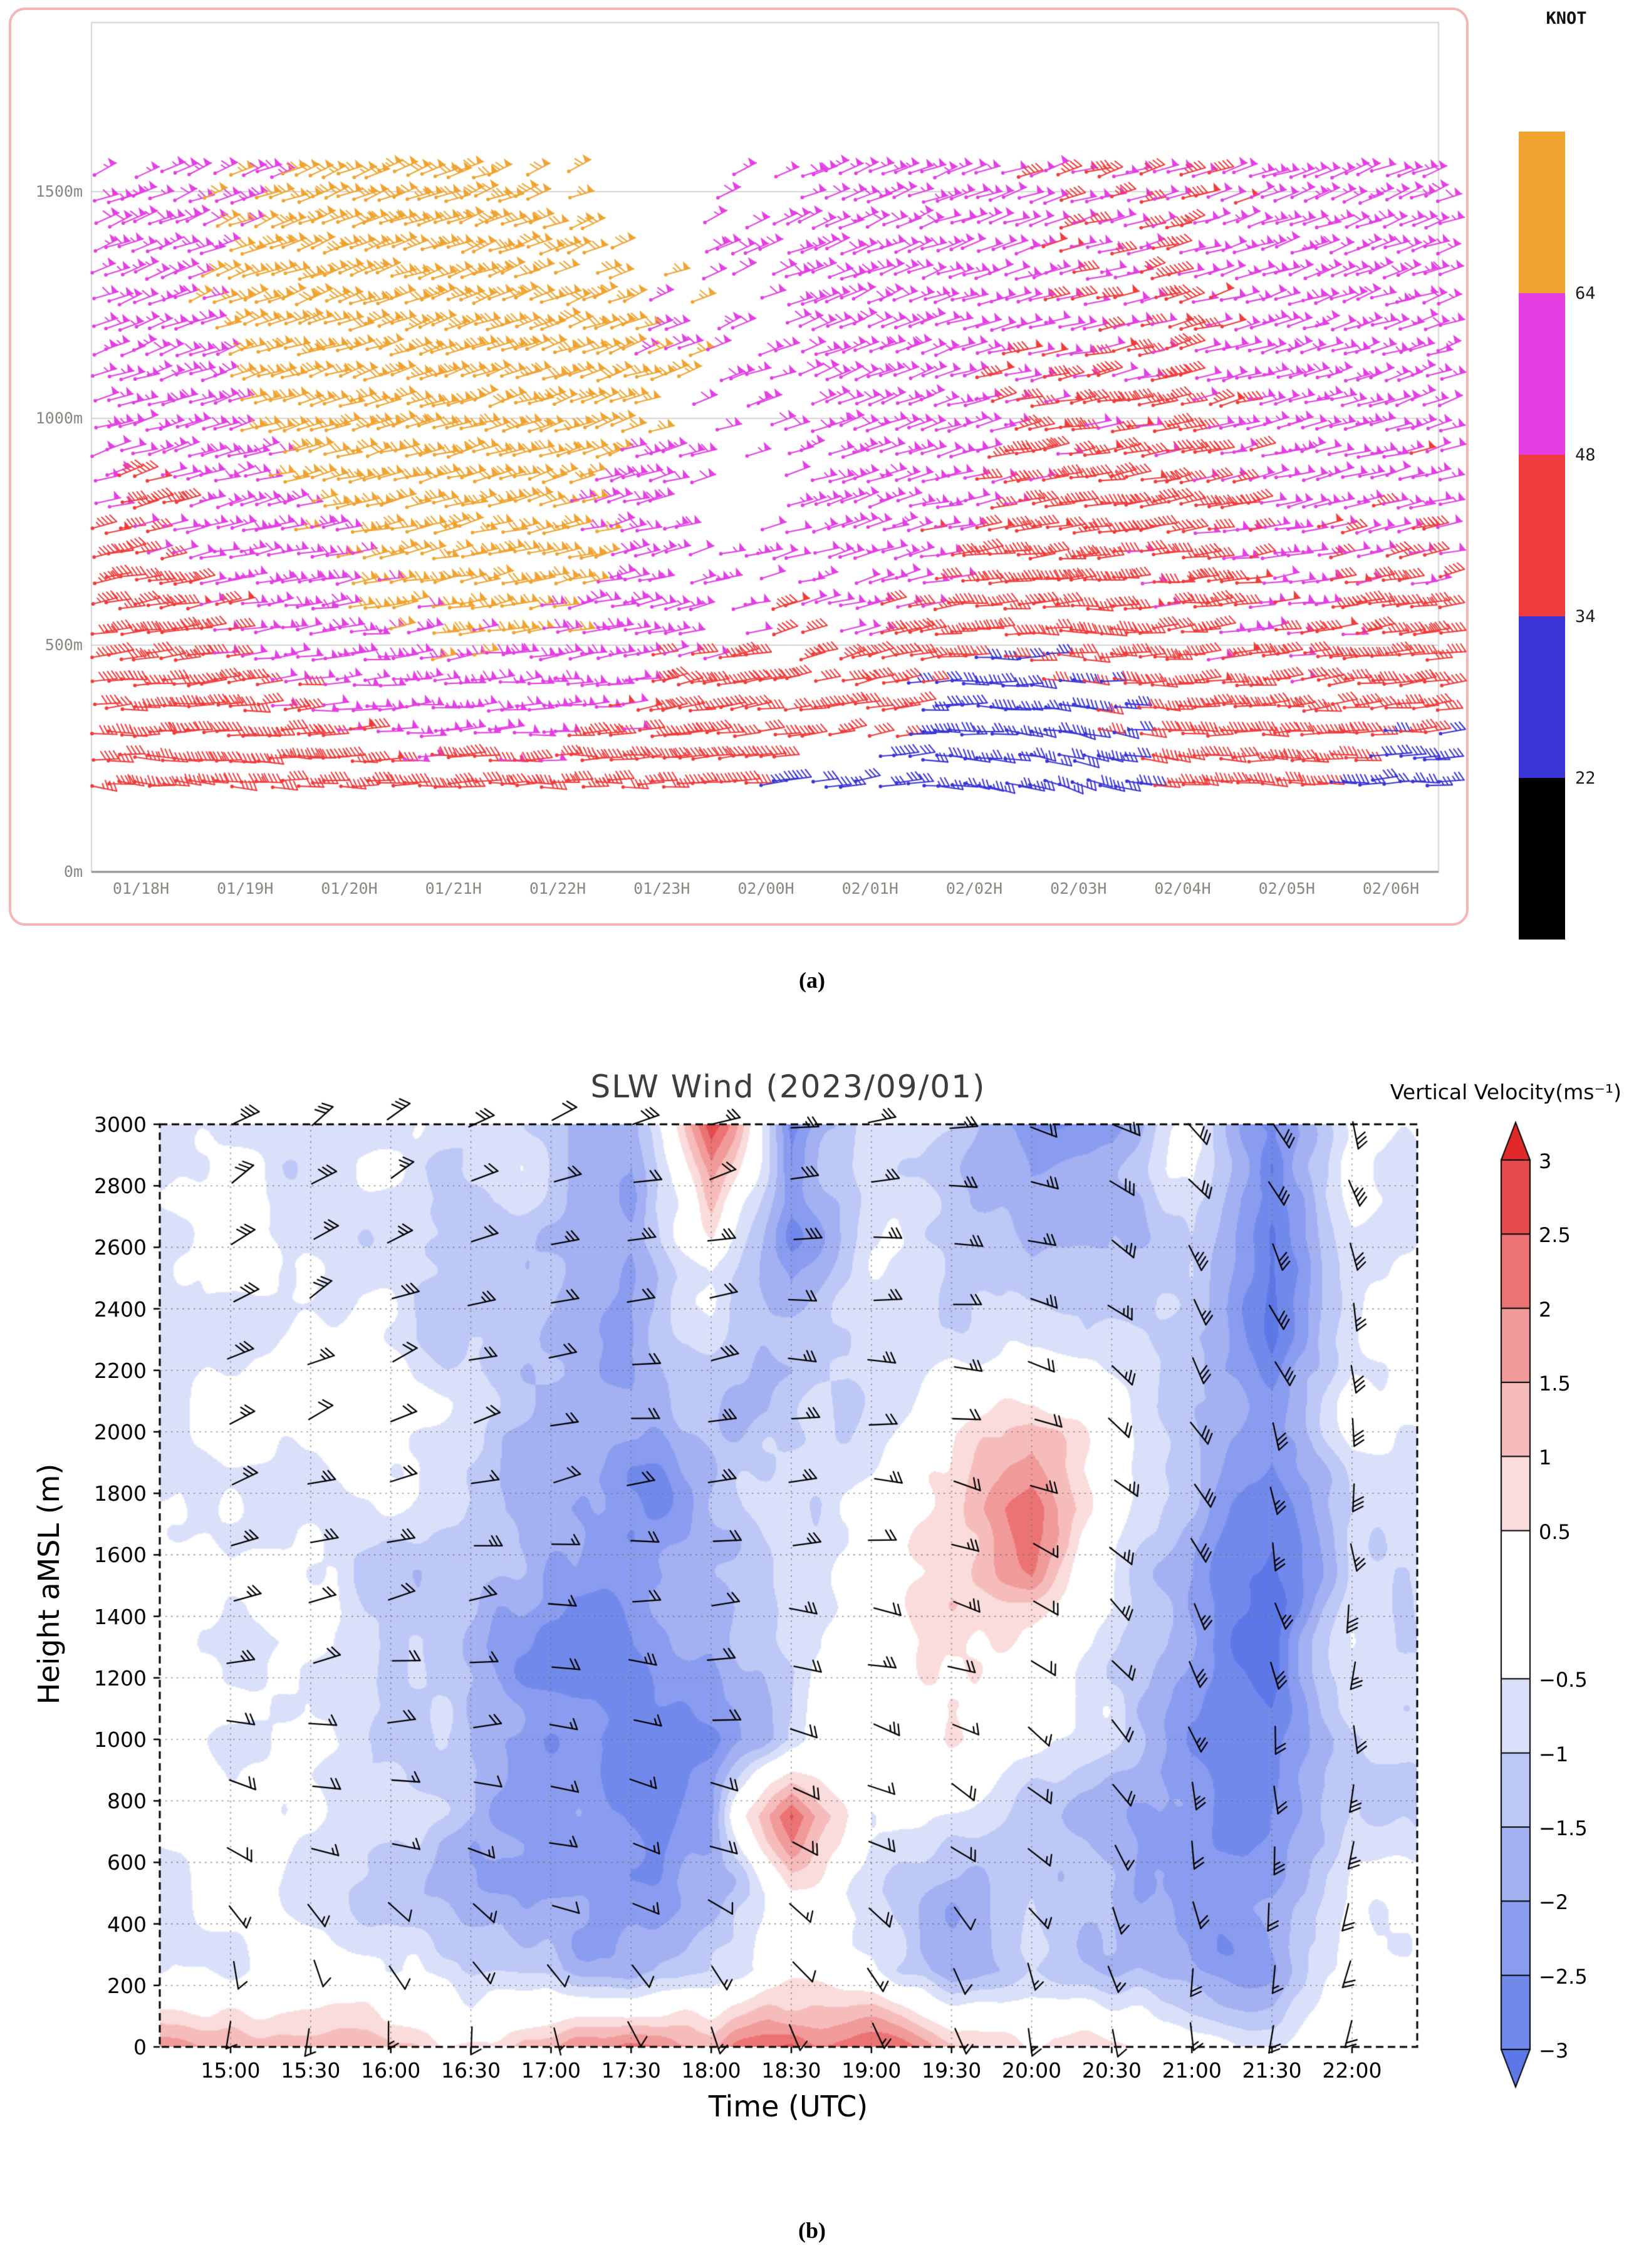 The height and width of the screenshot is (2268, 1629). I want to click on chart-b-x-tick-label: 17:30, so click(631, 2070).